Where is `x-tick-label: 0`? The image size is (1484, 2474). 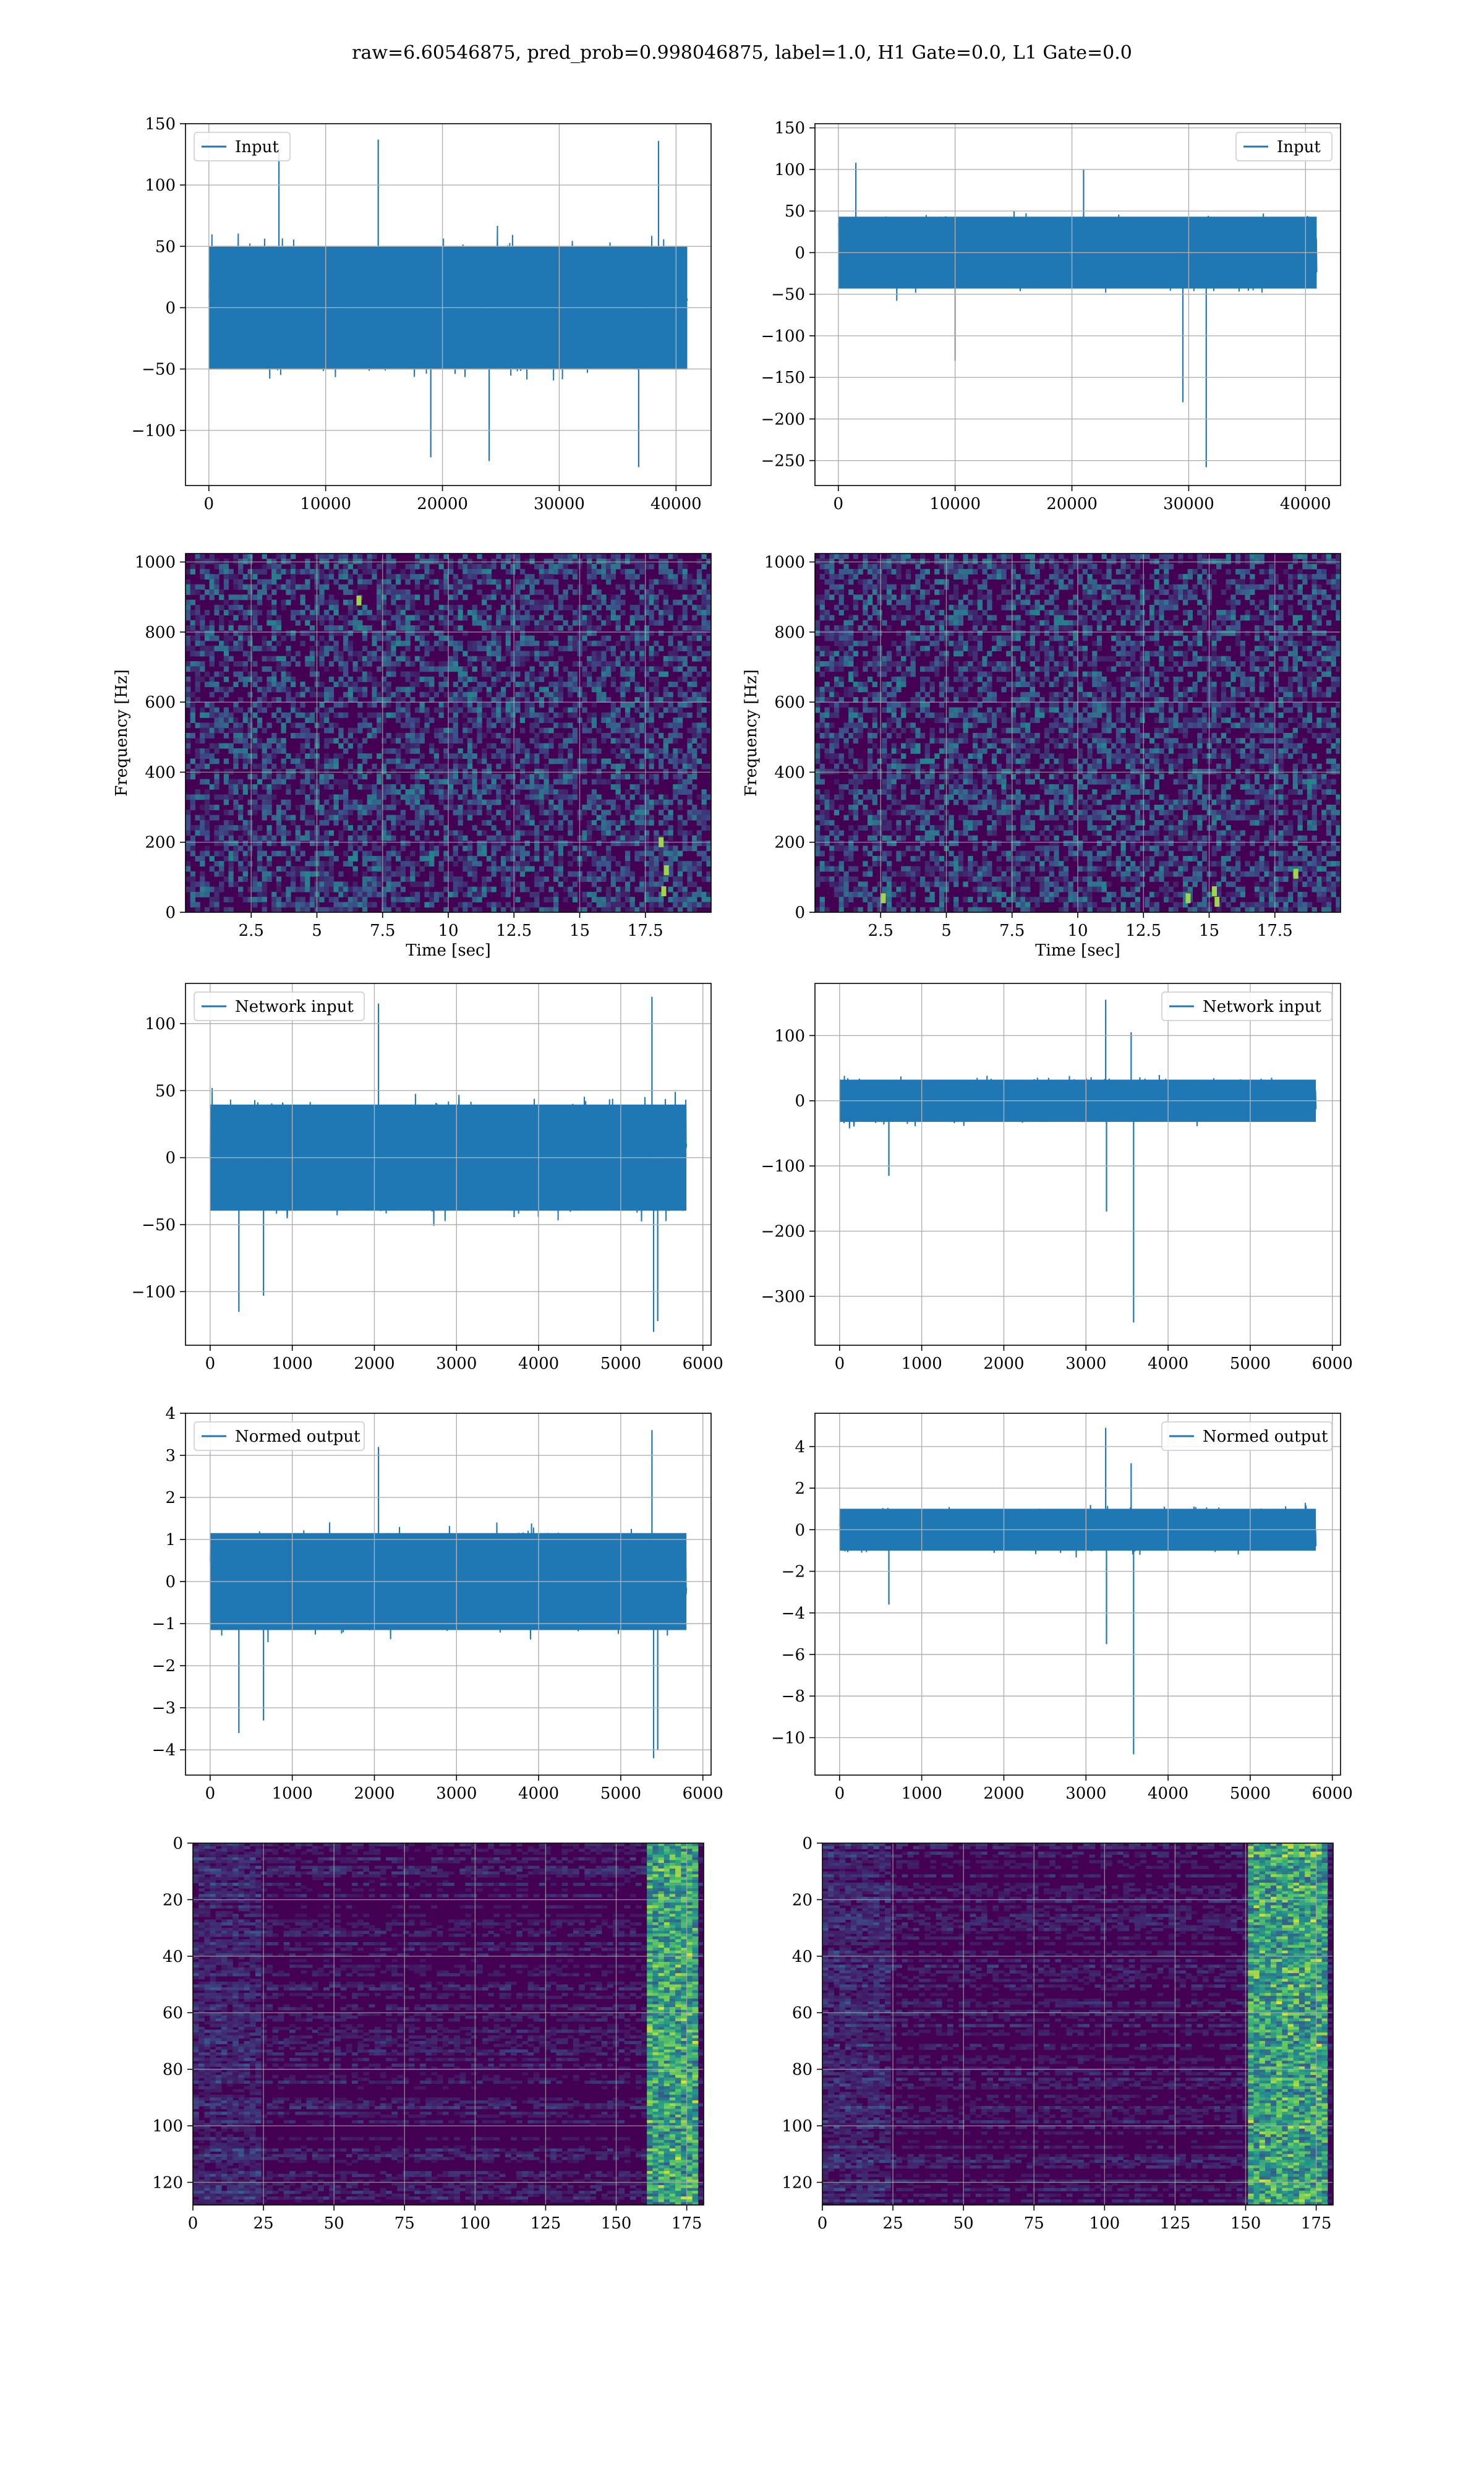
x-tick-label: 0 is located at coordinates (839, 504).